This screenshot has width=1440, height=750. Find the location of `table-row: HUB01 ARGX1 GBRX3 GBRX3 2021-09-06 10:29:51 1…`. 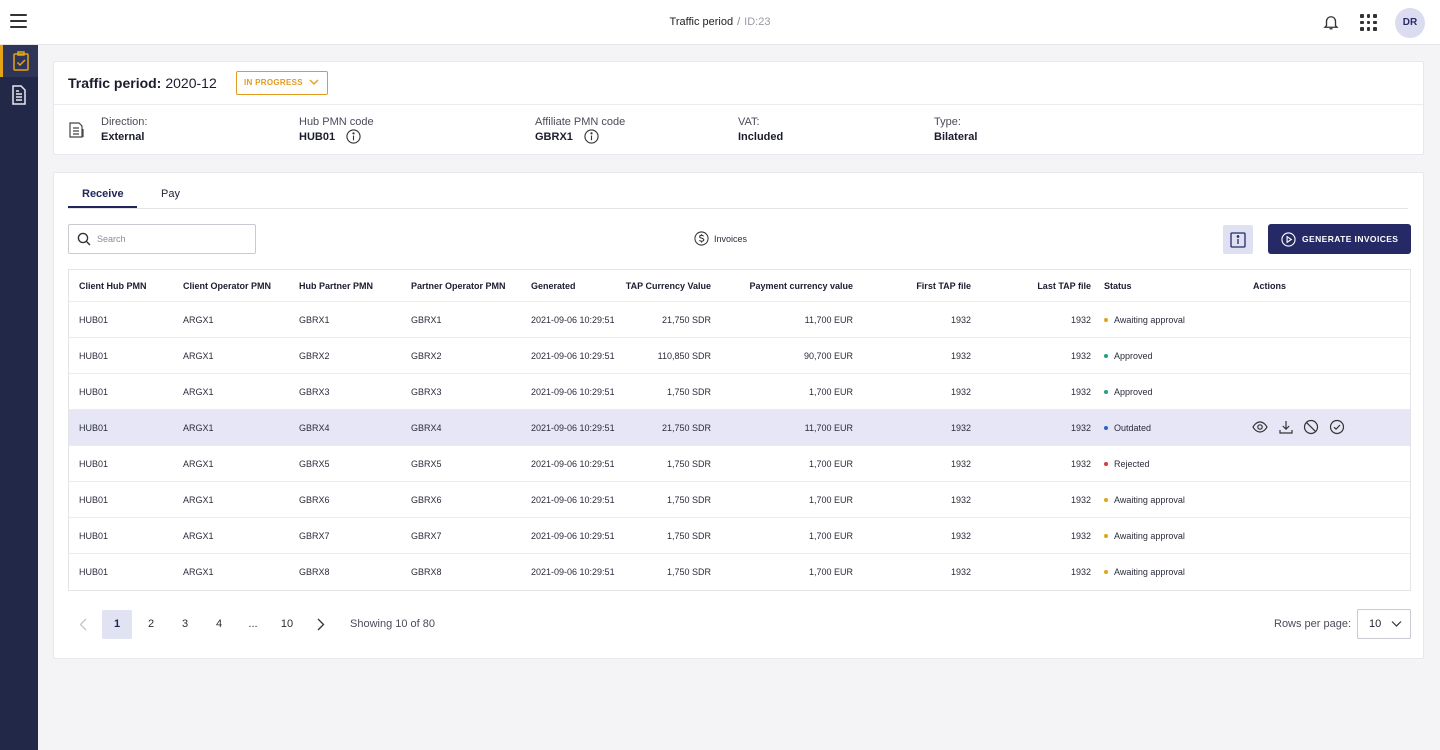

table-row: HUB01 ARGX1 GBRX3 GBRX3 2021-09-06 10:29:51 1… is located at coordinates (739, 392).